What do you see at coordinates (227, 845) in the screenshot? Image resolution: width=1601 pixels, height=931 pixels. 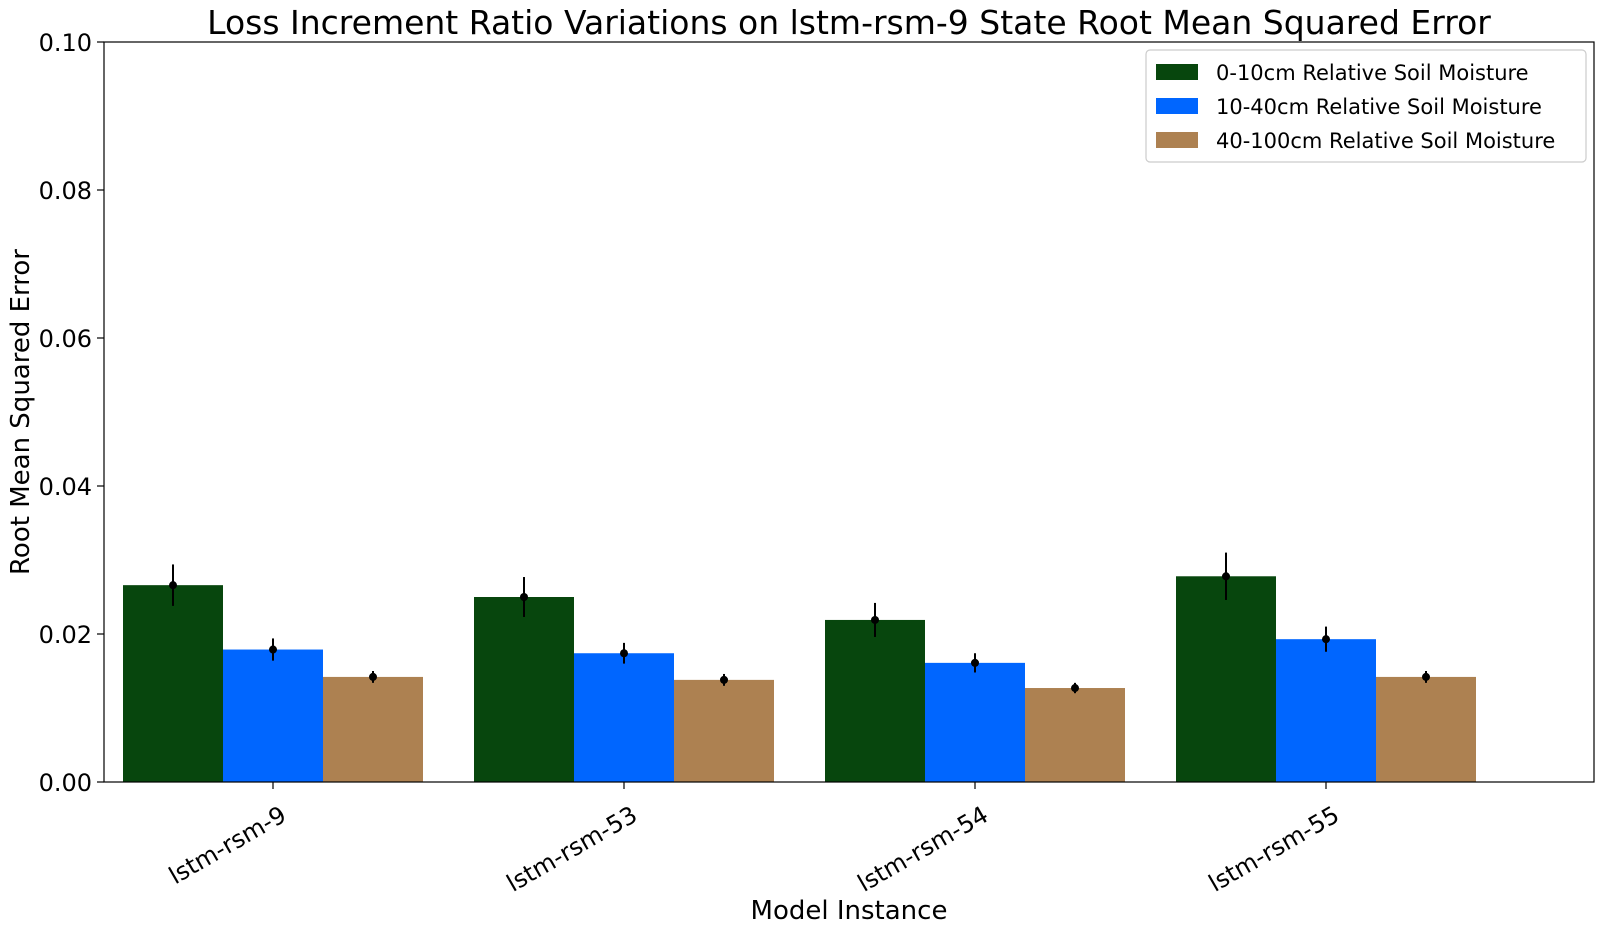 I see `x-tick-label: lstm-rsm-9` at bounding box center [227, 845].